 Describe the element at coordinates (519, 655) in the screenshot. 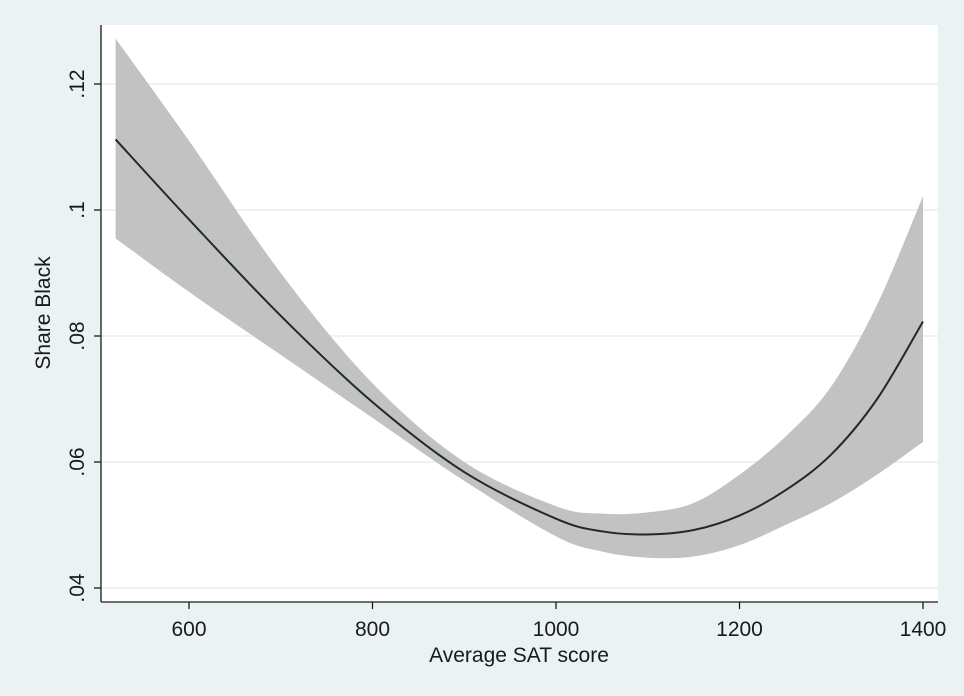

I see `x-axis-label: Average SAT score` at that location.